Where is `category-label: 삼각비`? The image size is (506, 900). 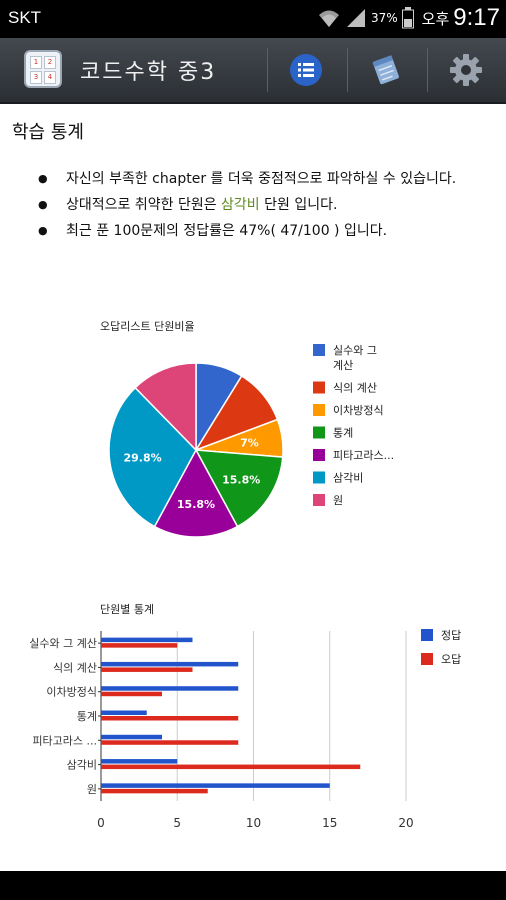
category-label: 삼각비 is located at coordinates (82, 765).